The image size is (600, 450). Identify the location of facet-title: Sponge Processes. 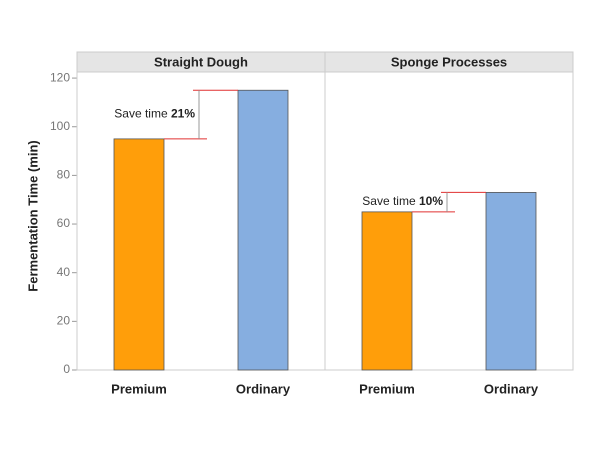
(449, 61).